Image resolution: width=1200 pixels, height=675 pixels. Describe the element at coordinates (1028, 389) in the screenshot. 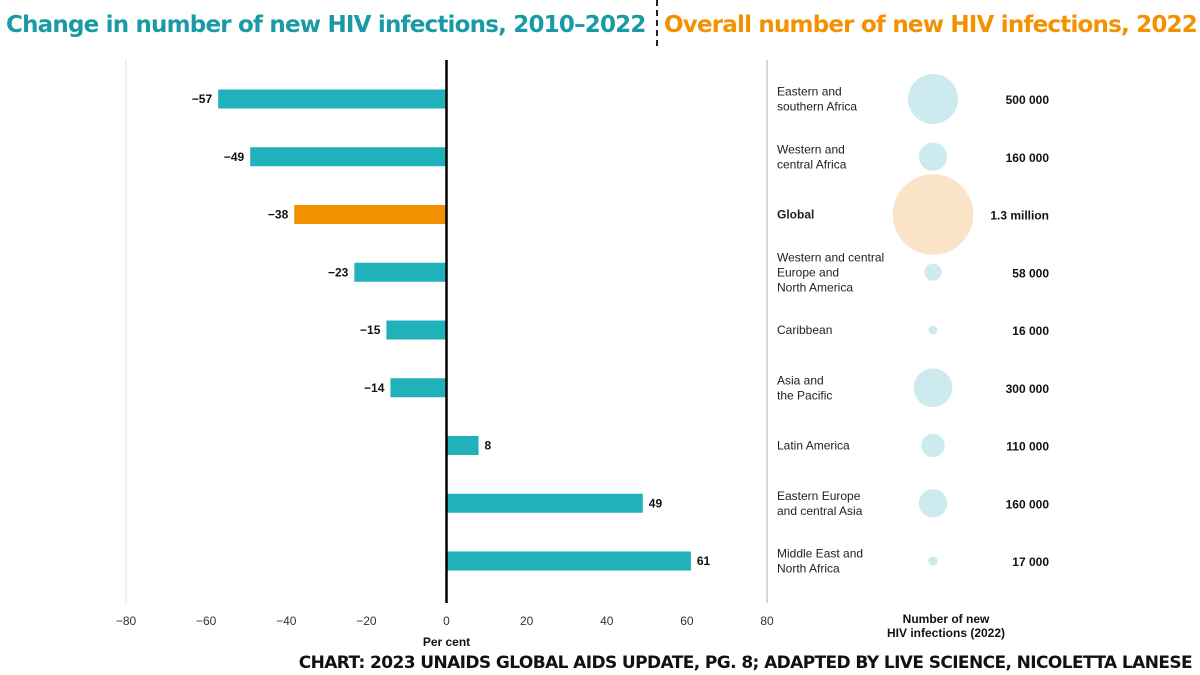

I see `bubble-value-label: 300 000` at that location.